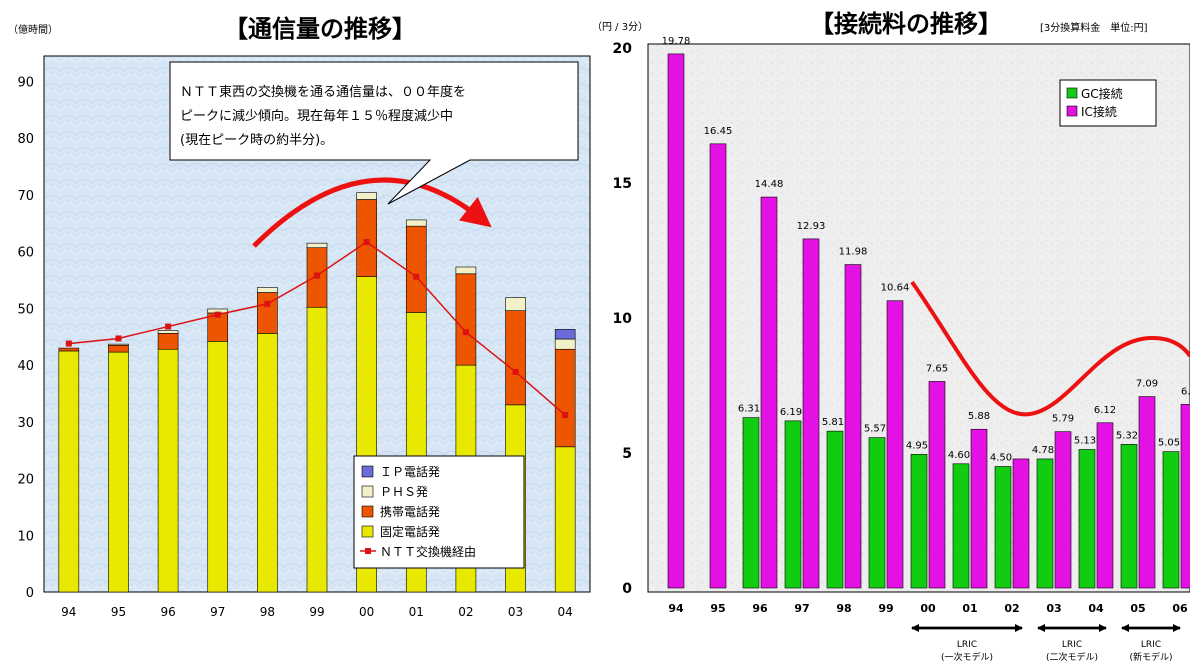 This screenshot has height=664, width=1190. I want to click on gc-bar-label: 4.50, so click(1001, 458).